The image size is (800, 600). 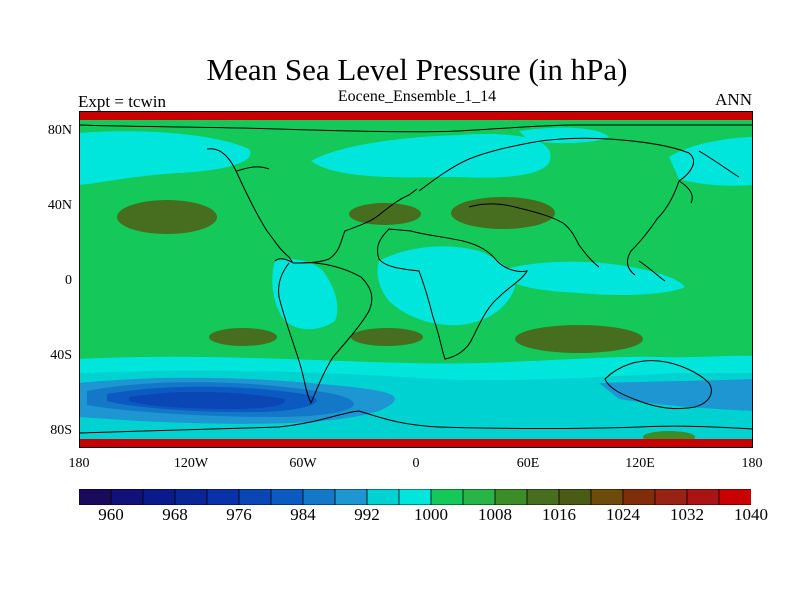 What do you see at coordinates (623, 514) in the screenshot?
I see `colorbar-label: 1024` at bounding box center [623, 514].